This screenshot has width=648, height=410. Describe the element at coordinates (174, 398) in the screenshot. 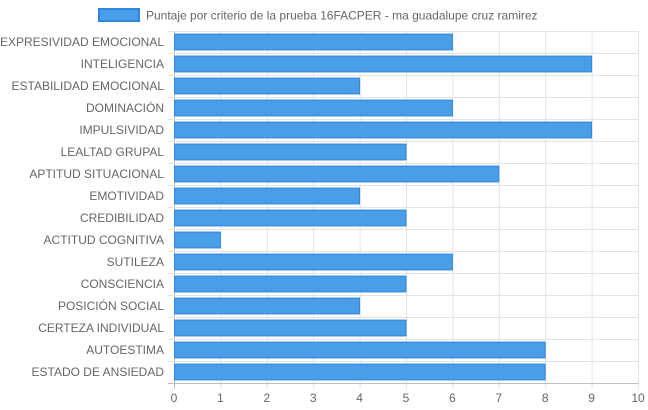

I see `x-tick-label: 0` at that location.